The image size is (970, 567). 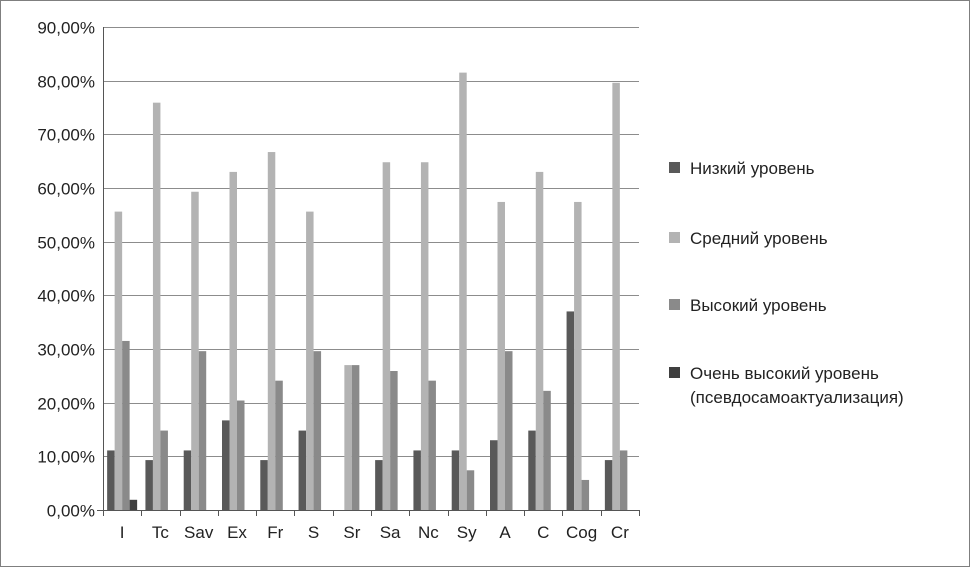 What do you see at coordinates (199, 532) in the screenshot?
I see `x-tick-label: Sav` at bounding box center [199, 532].